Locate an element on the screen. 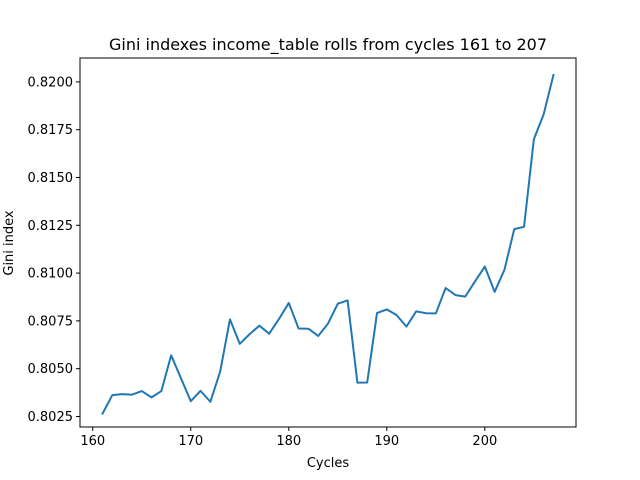 This screenshot has height=480, width=640. x-tick-label: 200 is located at coordinates (484, 441).